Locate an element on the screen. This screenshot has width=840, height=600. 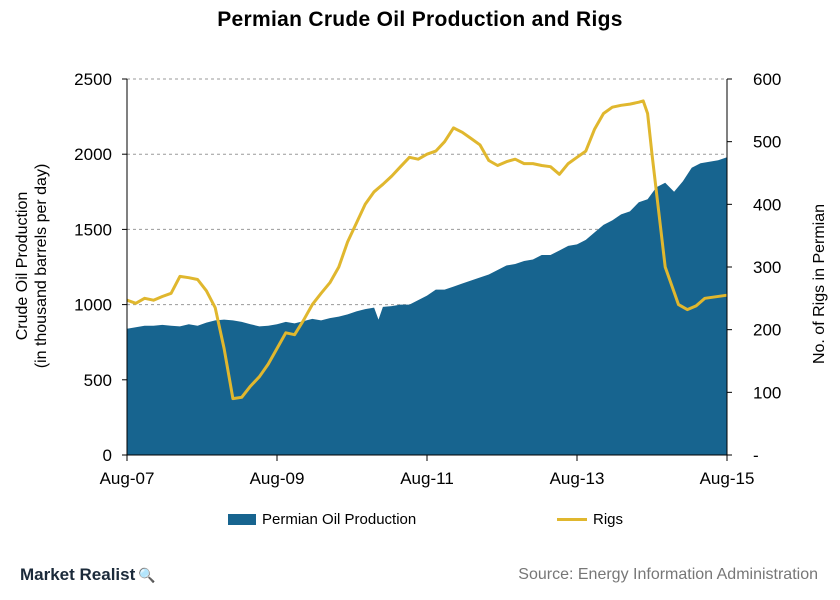
x-tick-label-Aug-07: Aug-07 is located at coordinates (127, 478).